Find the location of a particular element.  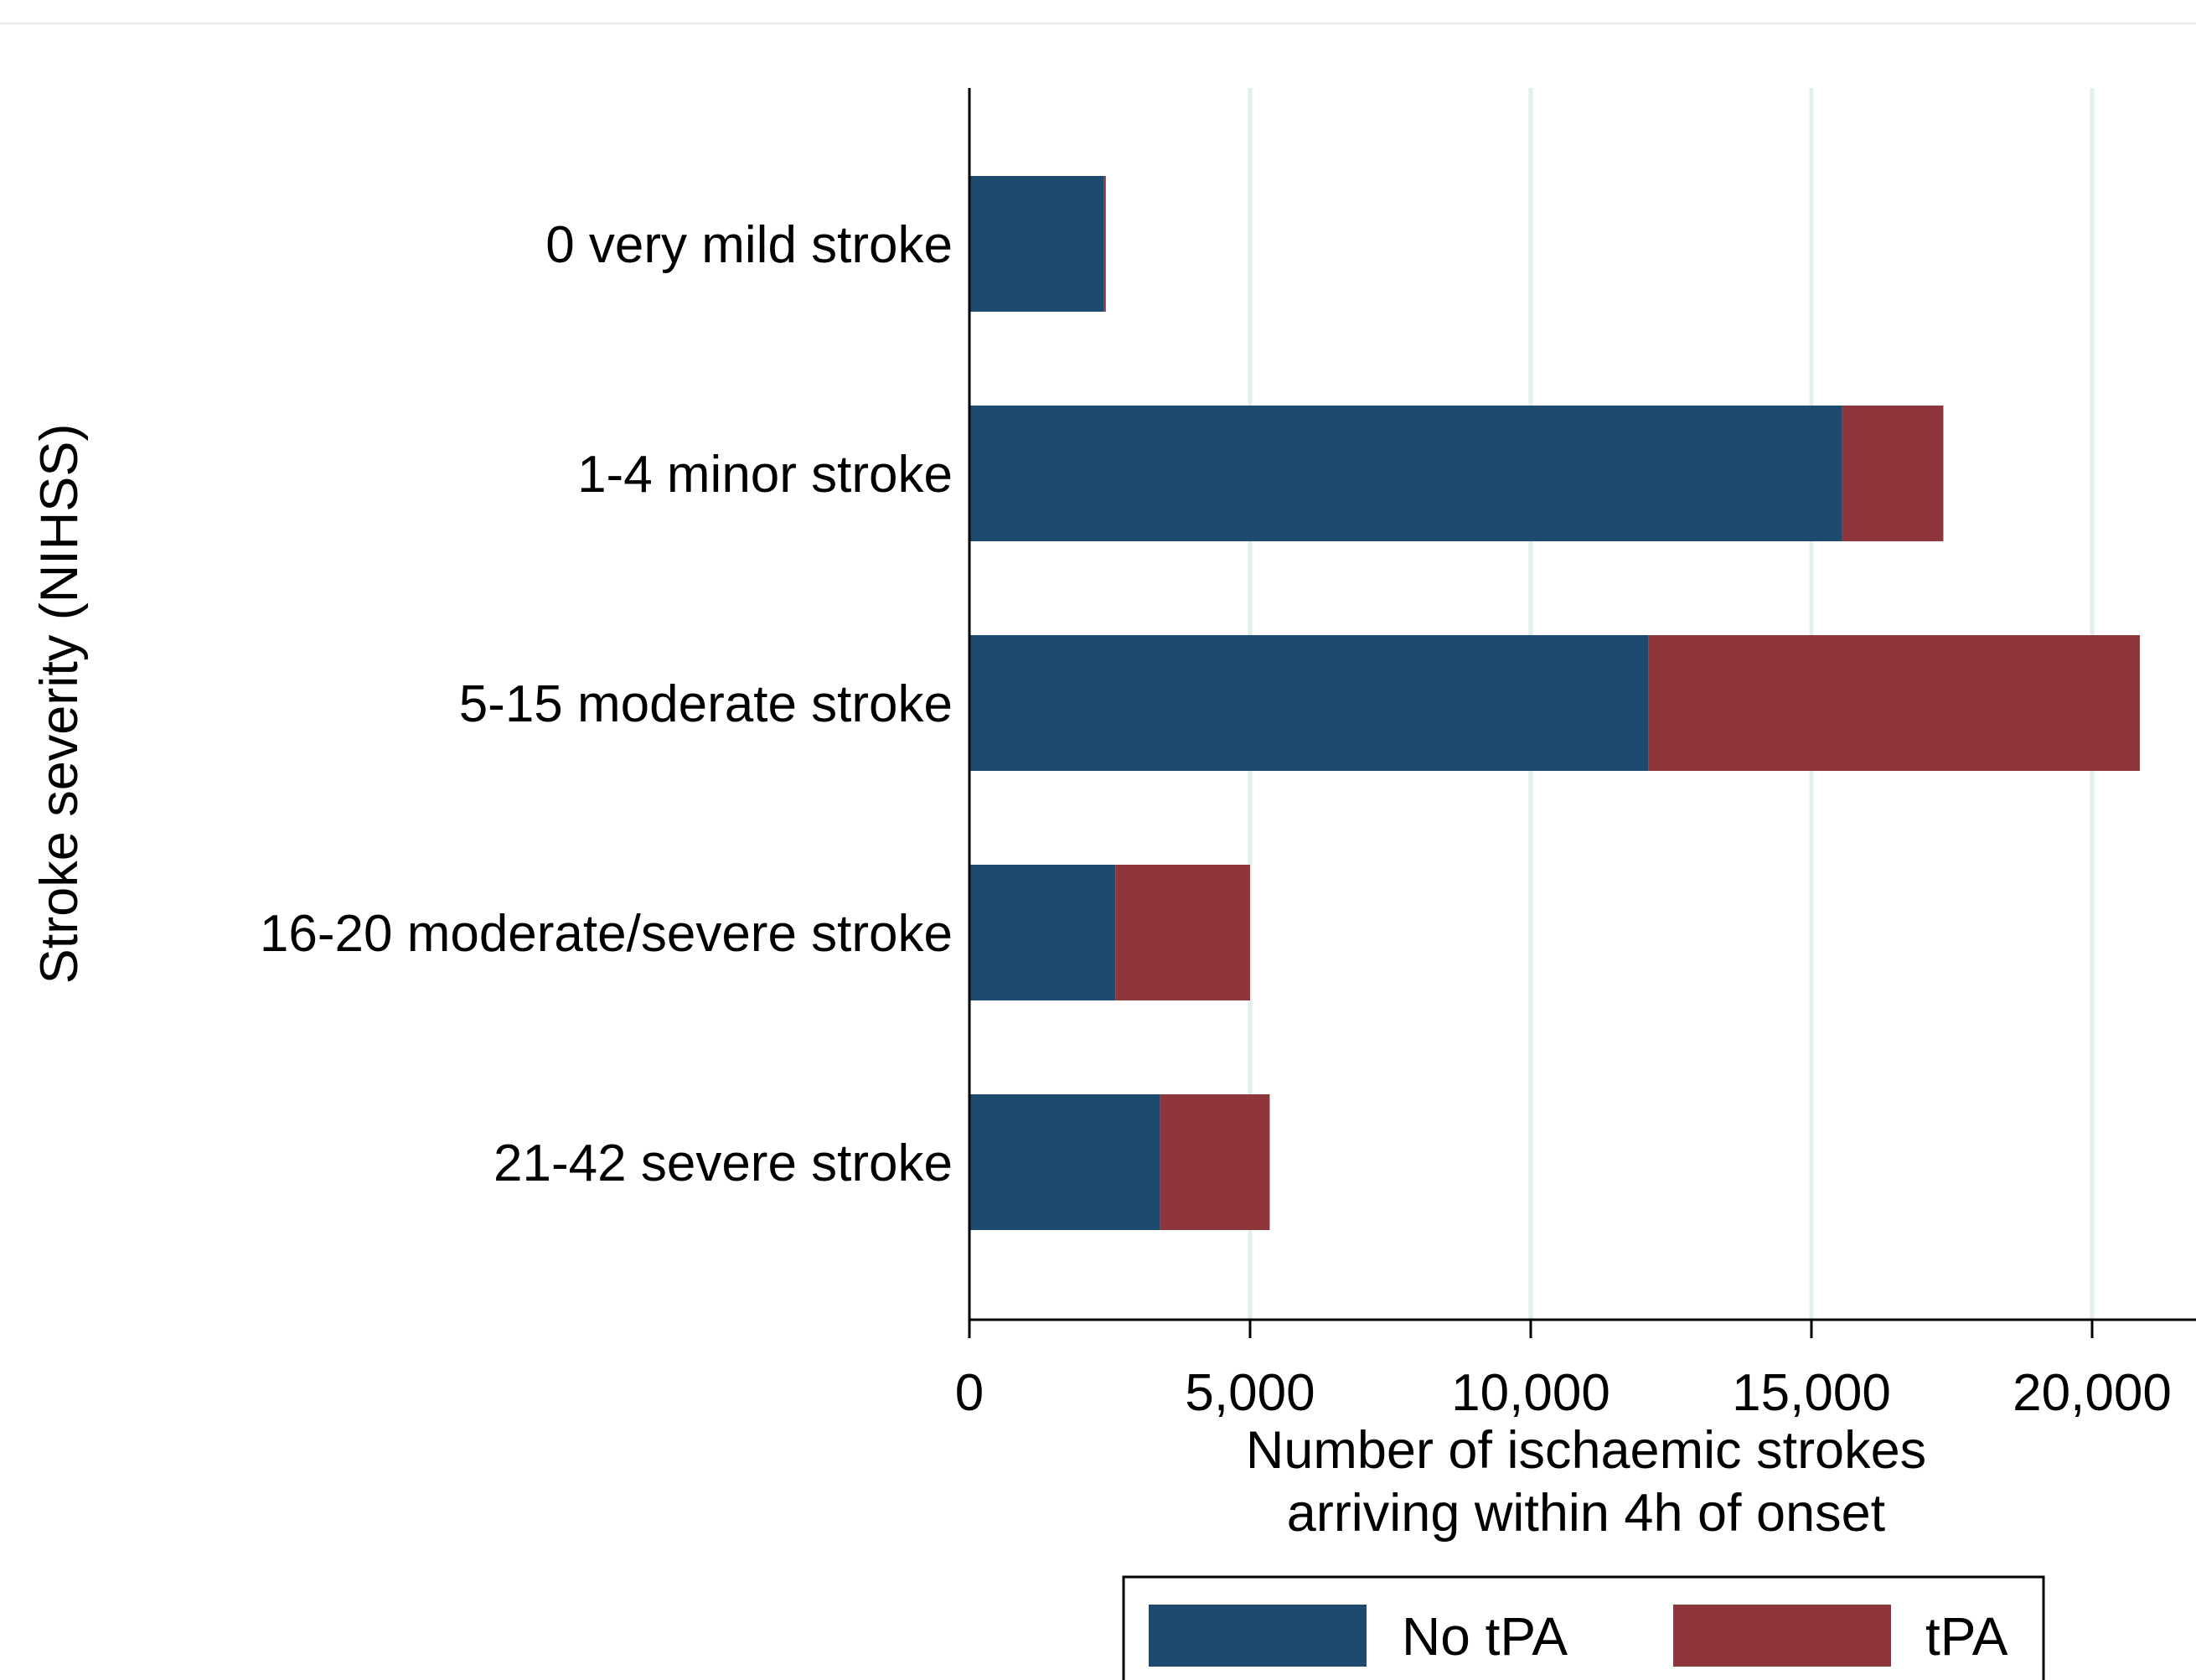

y-tick-label: 0 very mild stroke is located at coordinates (749, 245).